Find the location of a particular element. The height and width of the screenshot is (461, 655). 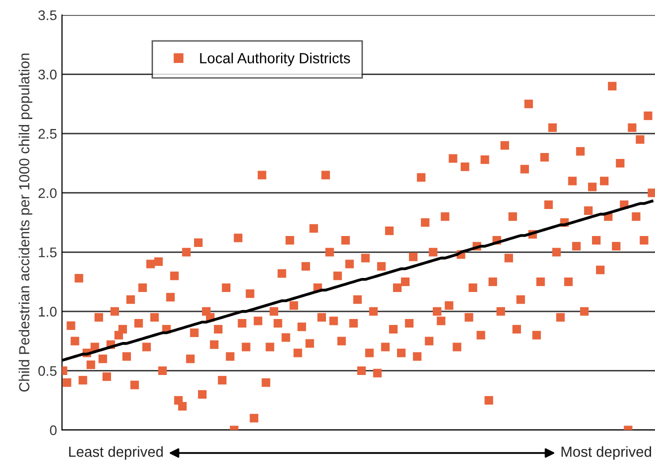

y-tick-label: 0.5 is located at coordinates (47, 371).